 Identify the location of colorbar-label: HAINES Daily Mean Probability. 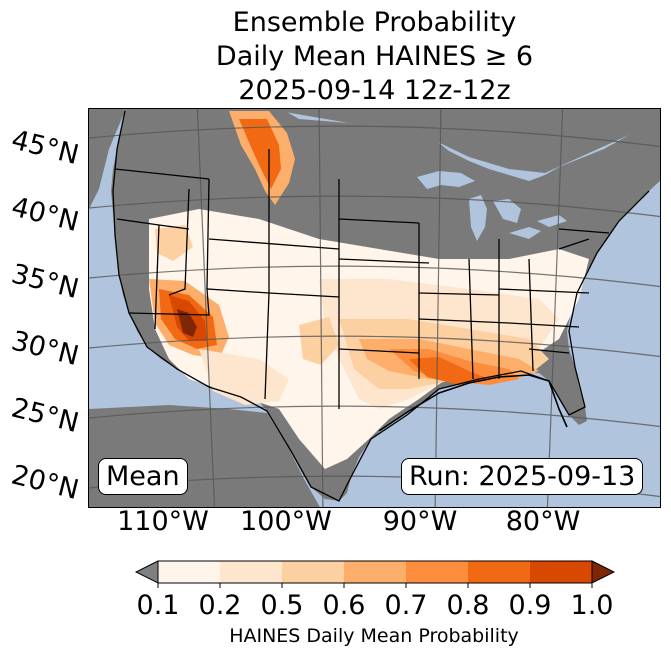
(374, 636).